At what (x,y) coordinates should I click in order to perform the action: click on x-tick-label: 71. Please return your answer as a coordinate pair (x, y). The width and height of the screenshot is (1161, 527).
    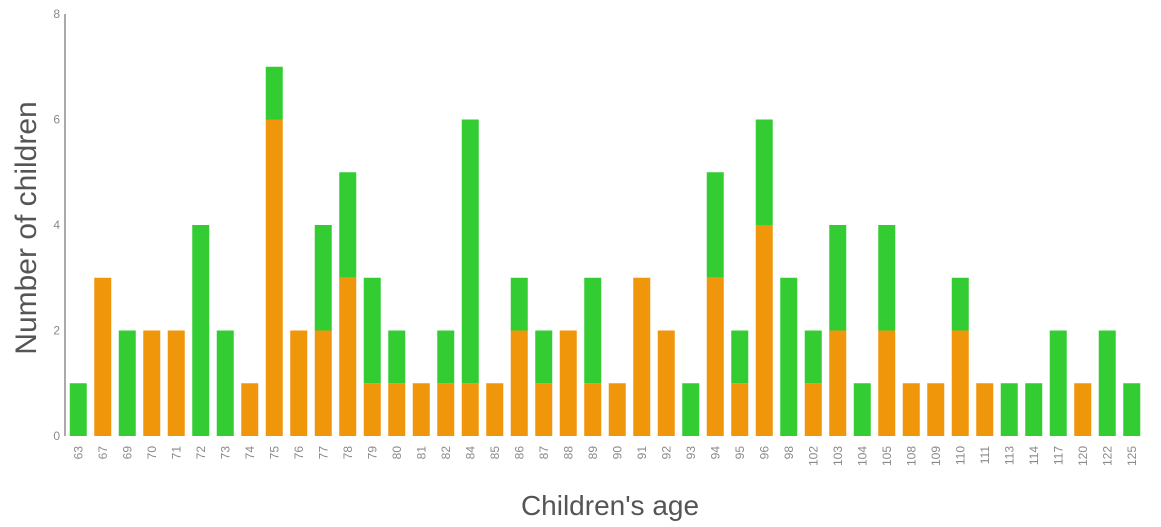
    Looking at the image, I should click on (176, 453).